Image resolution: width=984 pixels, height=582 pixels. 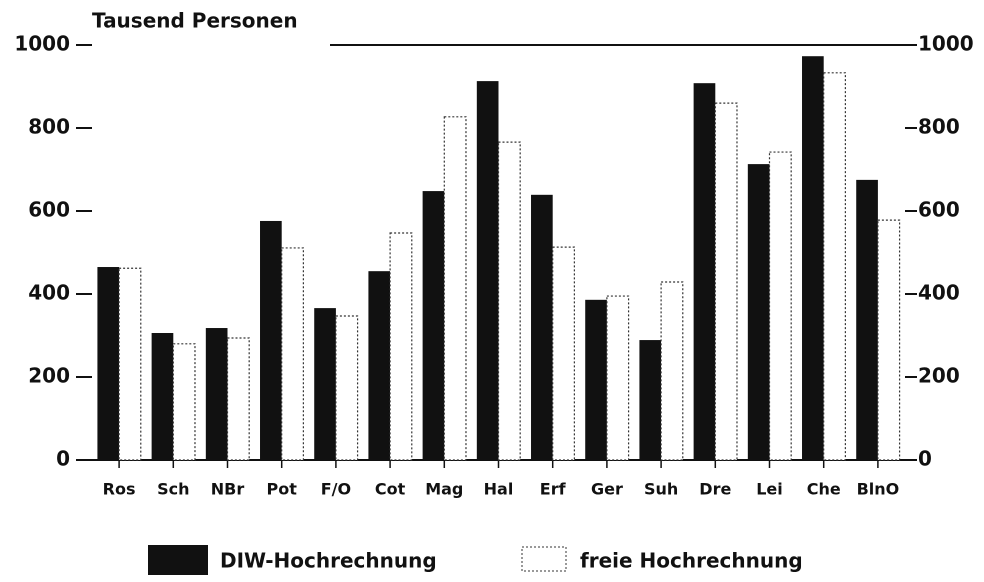 I want to click on chart-title: Tausend Personen, so click(x=195, y=21).